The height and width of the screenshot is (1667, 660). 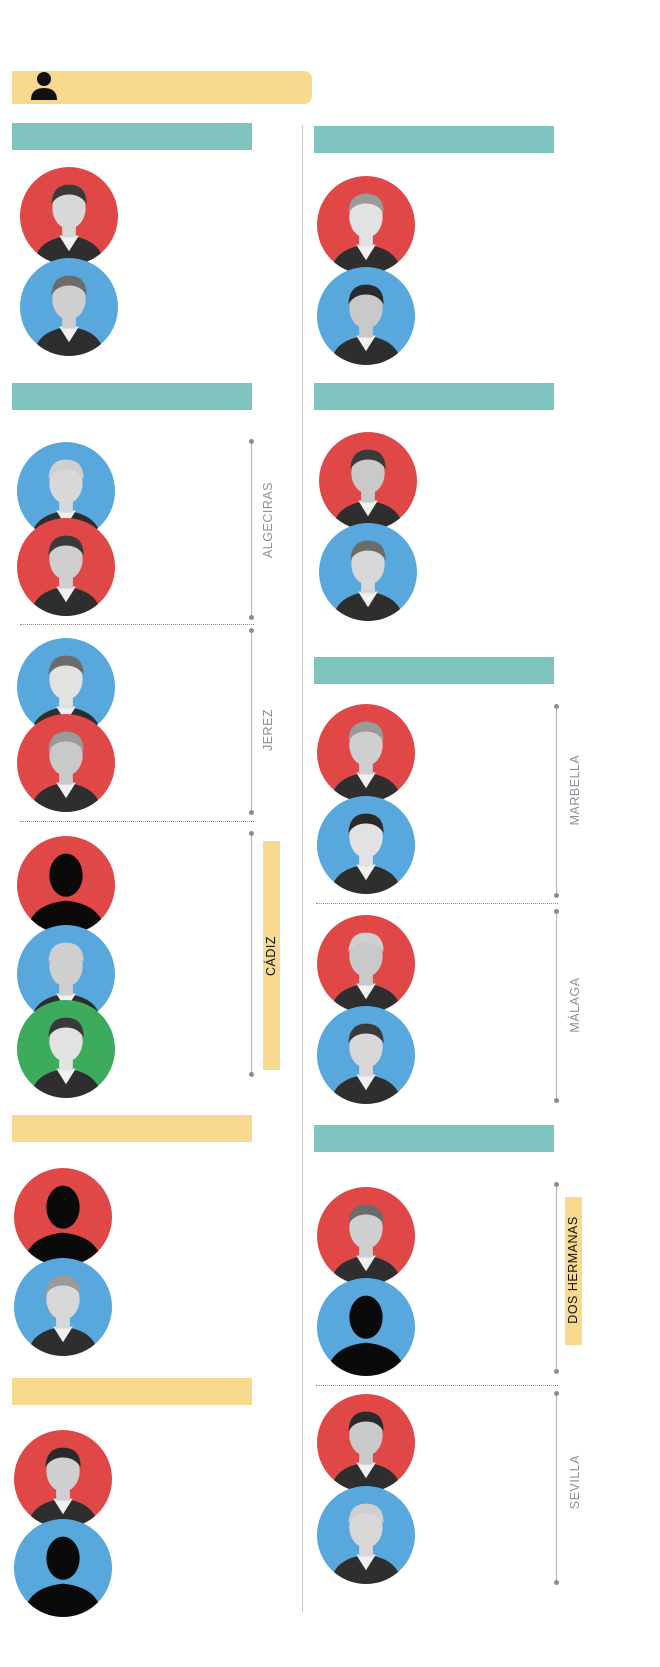 I want to click on city-label-marbella: MARBELLA, so click(x=575, y=790).